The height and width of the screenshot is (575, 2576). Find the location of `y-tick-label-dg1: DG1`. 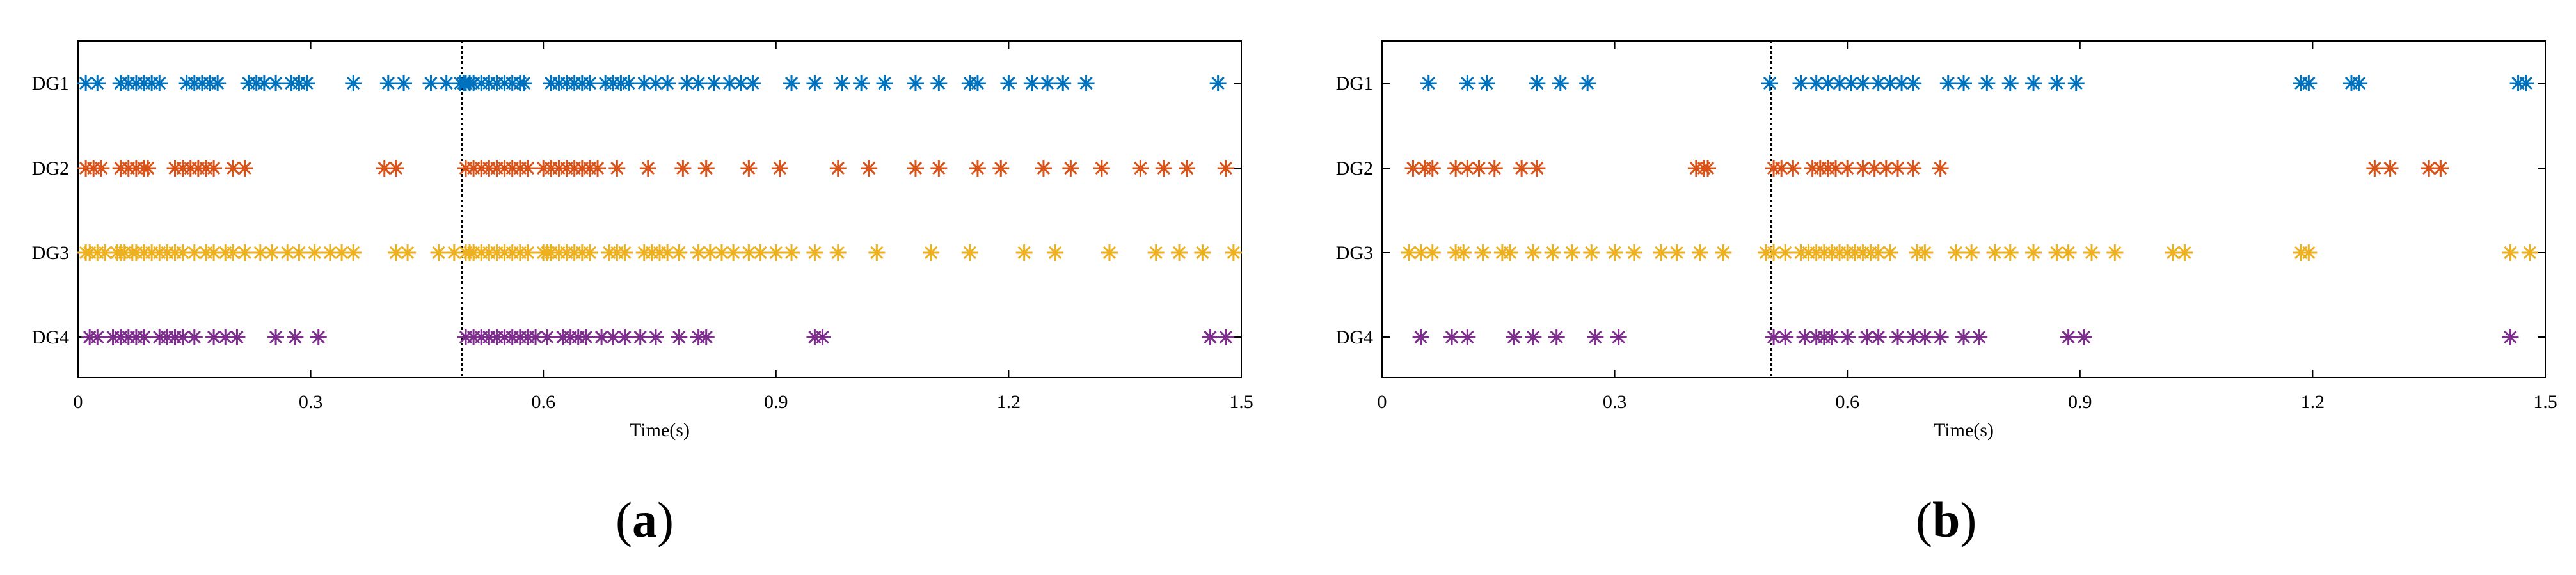

y-tick-label-dg1: DG1 is located at coordinates (51, 83).